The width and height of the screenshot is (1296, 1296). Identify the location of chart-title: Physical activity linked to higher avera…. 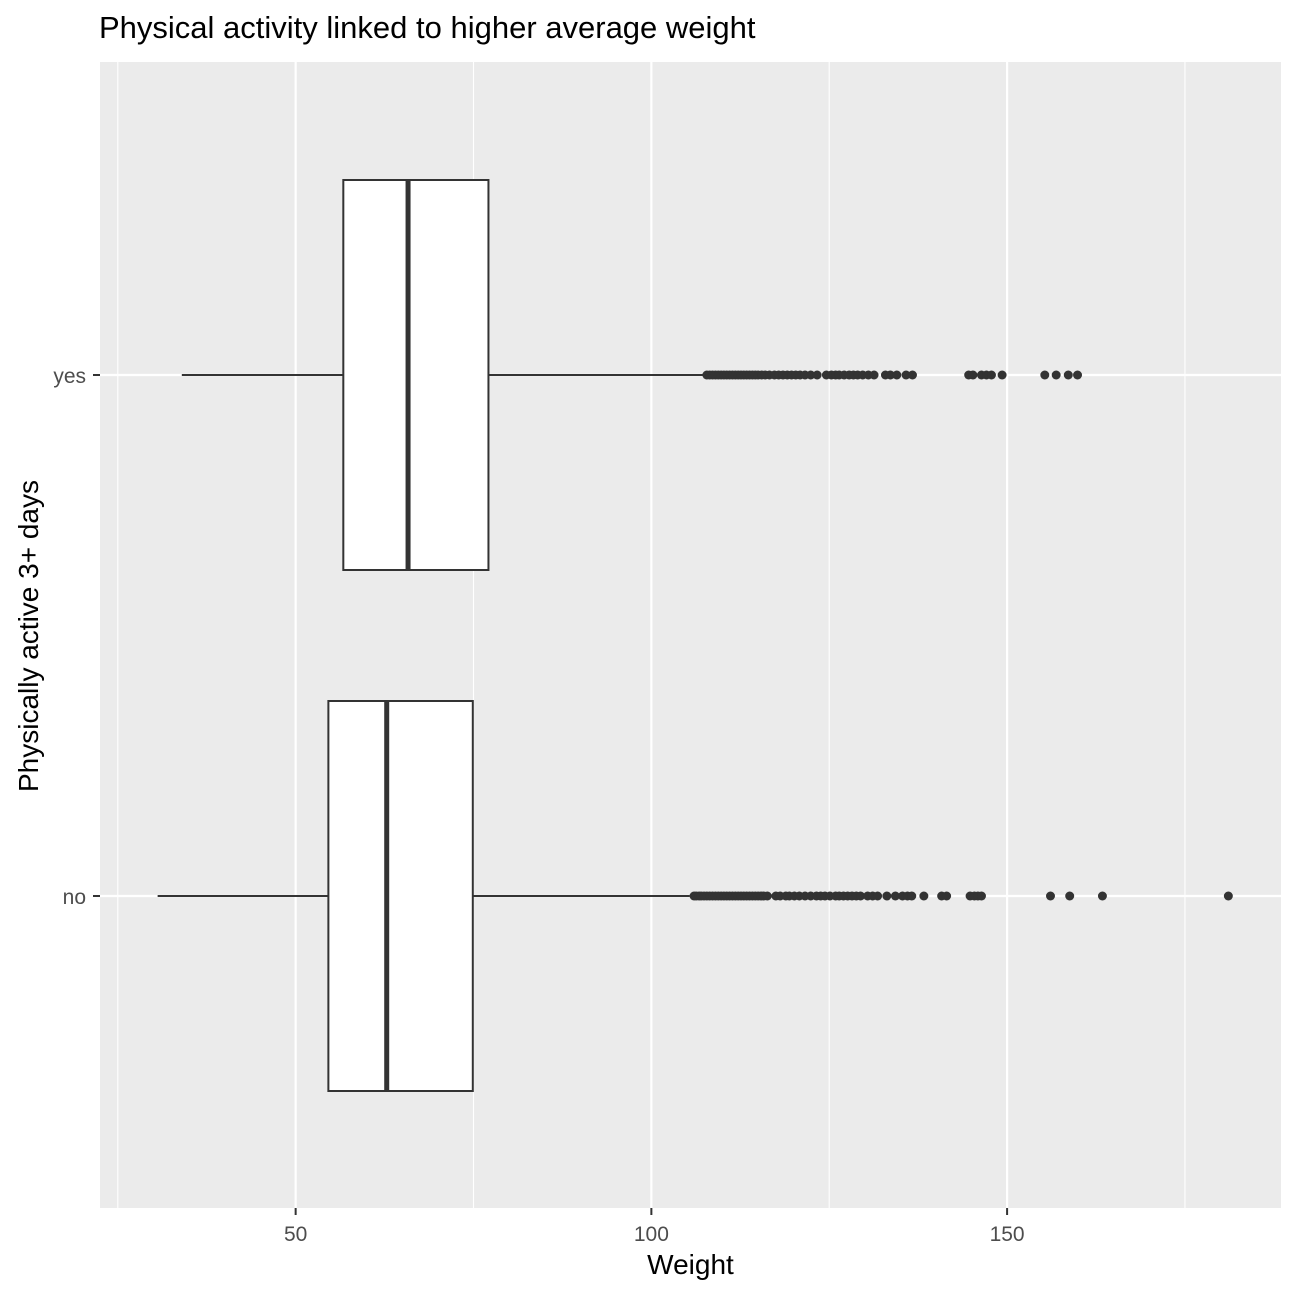
(427, 27).